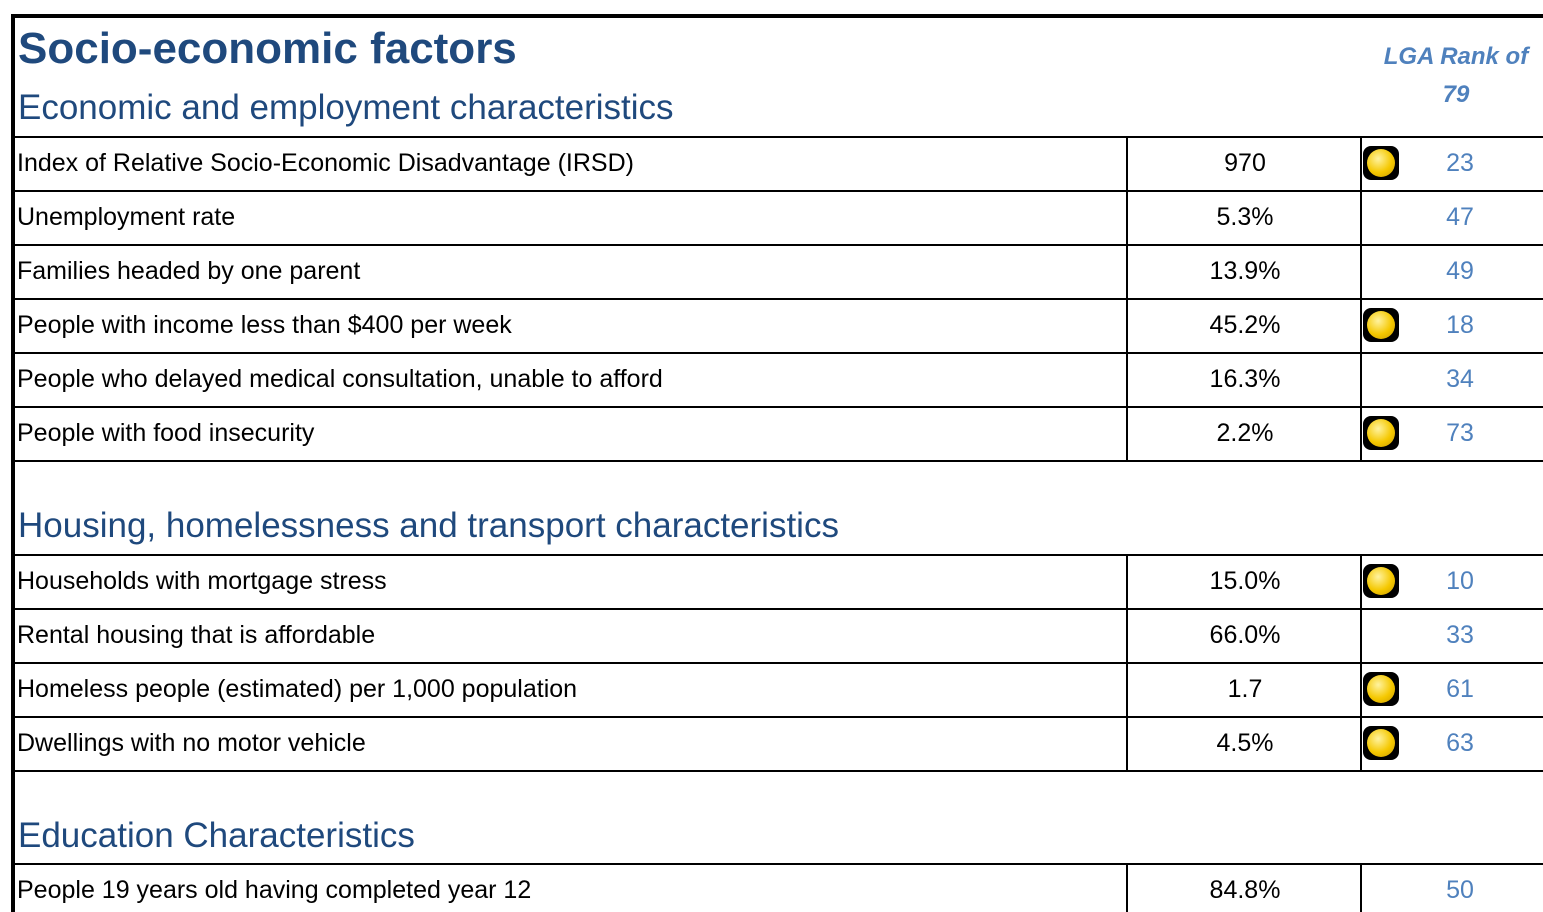 The height and width of the screenshot is (912, 1543). What do you see at coordinates (1245, 635) in the screenshot?
I see `row-value: 66.0%` at bounding box center [1245, 635].